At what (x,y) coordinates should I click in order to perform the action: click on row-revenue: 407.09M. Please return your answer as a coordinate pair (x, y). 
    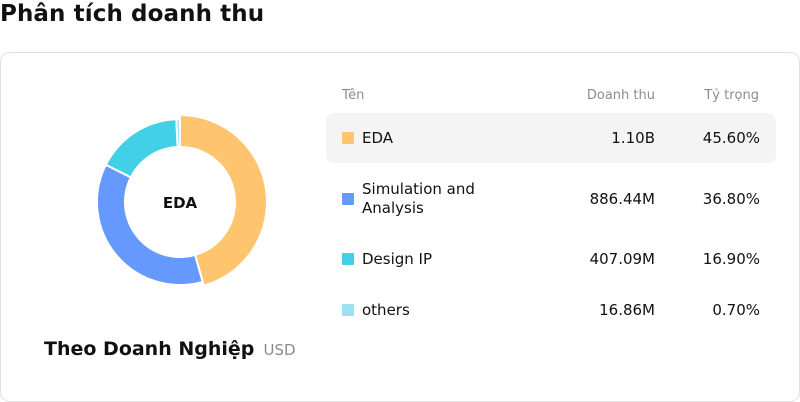
    Looking at the image, I should click on (622, 259).